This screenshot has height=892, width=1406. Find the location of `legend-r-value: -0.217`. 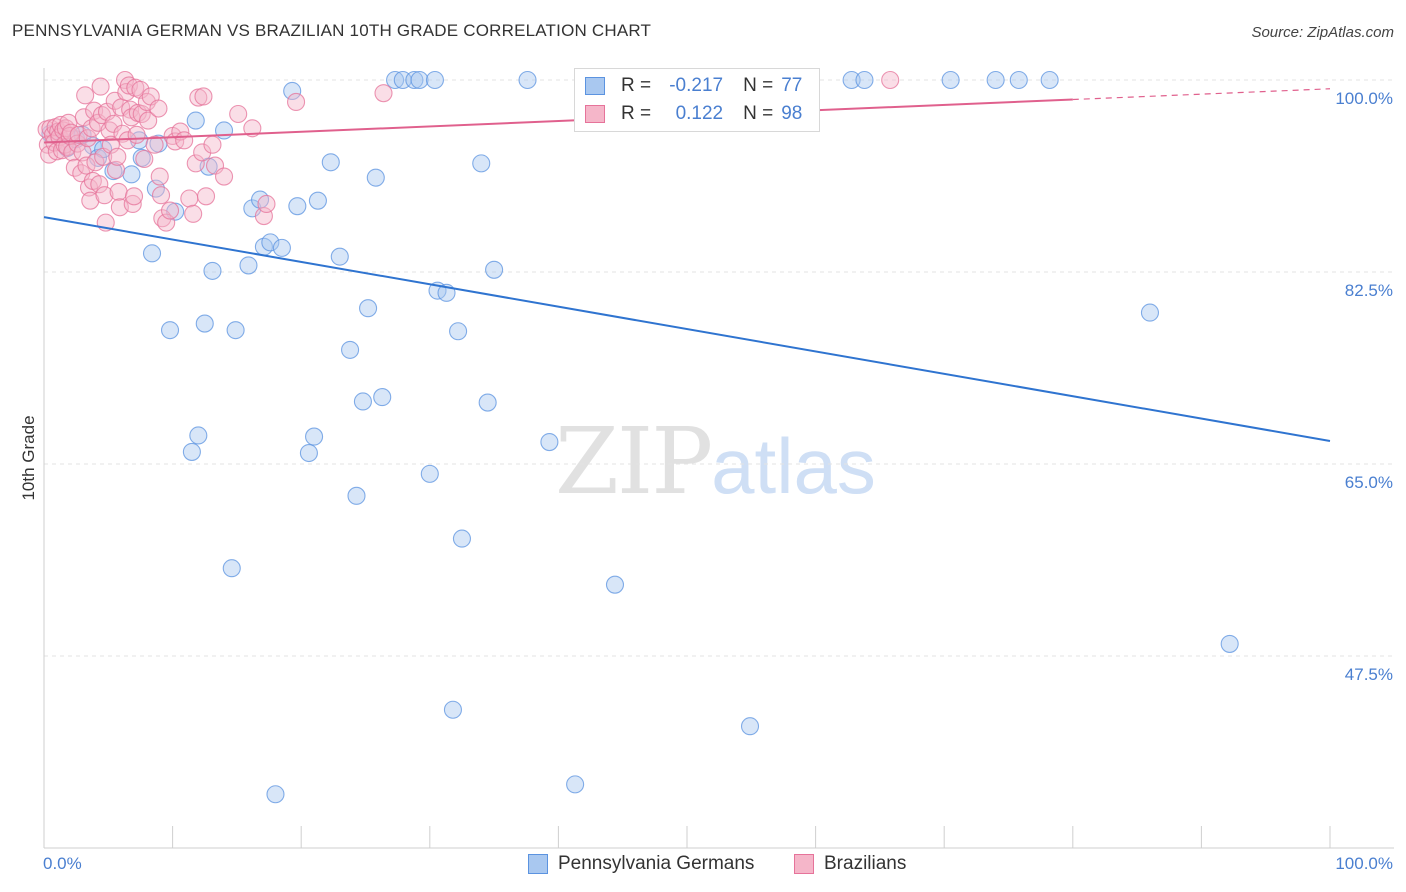

legend-r-value: -0.217 is located at coordinates (696, 85).